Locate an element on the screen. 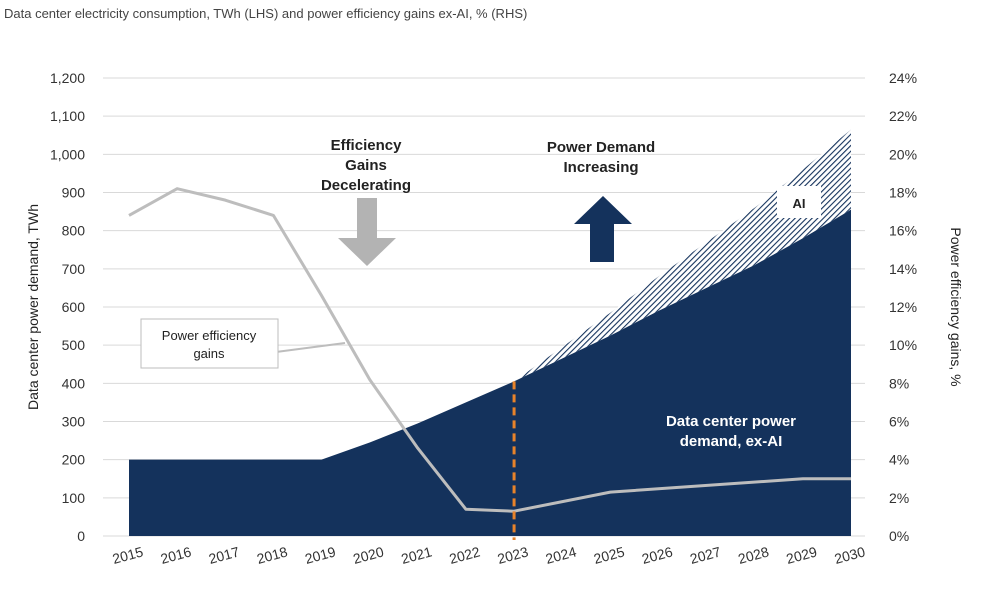 This screenshot has height=603, width=990. y-tick-label: 700 is located at coordinates (74, 269).